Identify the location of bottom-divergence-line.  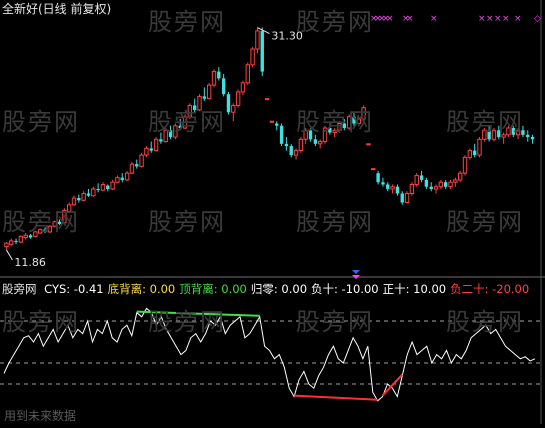
(336, 397).